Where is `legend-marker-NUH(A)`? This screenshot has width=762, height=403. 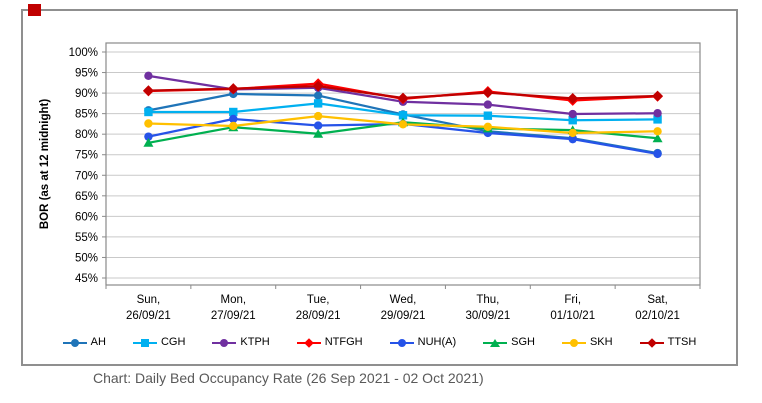
legend-marker-NUH(A) is located at coordinates (401, 342).